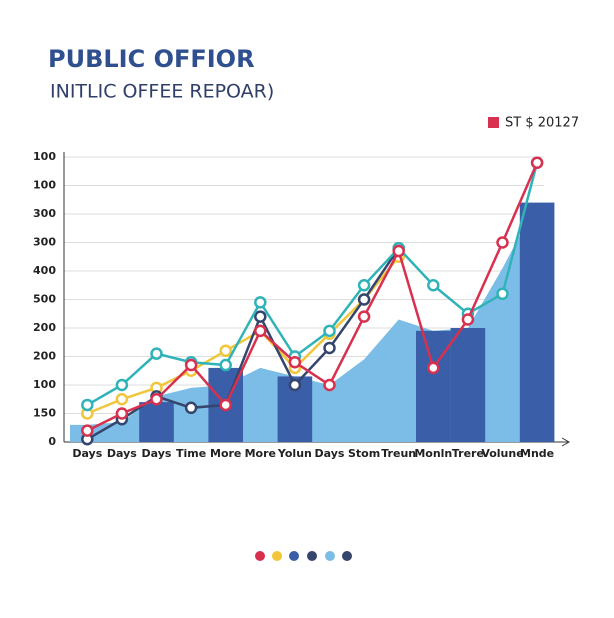 The height and width of the screenshot is (618, 614). What do you see at coordinates (433, 453) in the screenshot?
I see `x-tick-label: Monln` at bounding box center [433, 453].